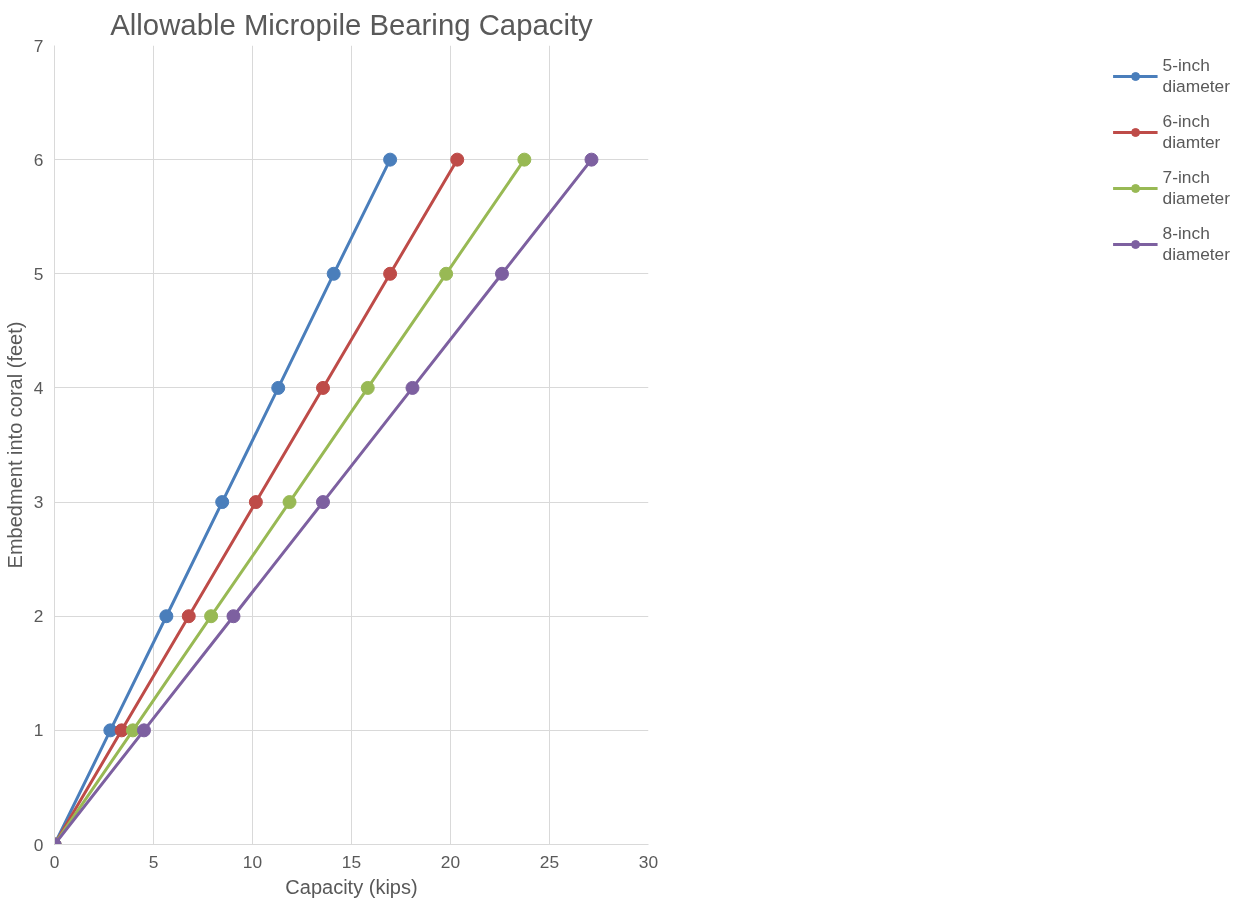 The image size is (1252, 913). I want to click on legend-label: 7-inch diameter, so click(1196, 188).